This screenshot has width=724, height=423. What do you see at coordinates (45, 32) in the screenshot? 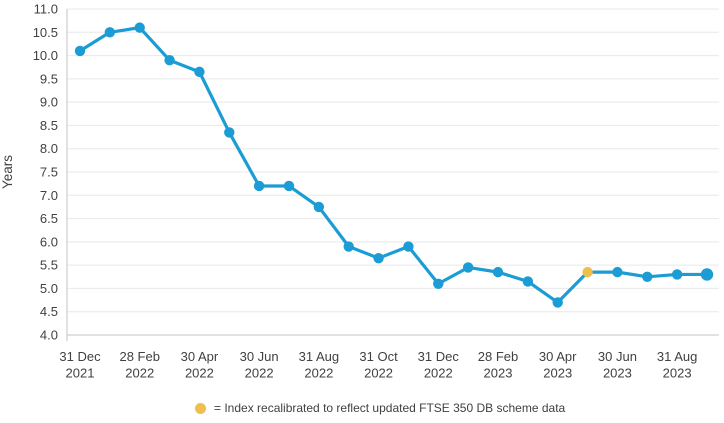
I see `y-tick-label: 10.5` at bounding box center [45, 32].